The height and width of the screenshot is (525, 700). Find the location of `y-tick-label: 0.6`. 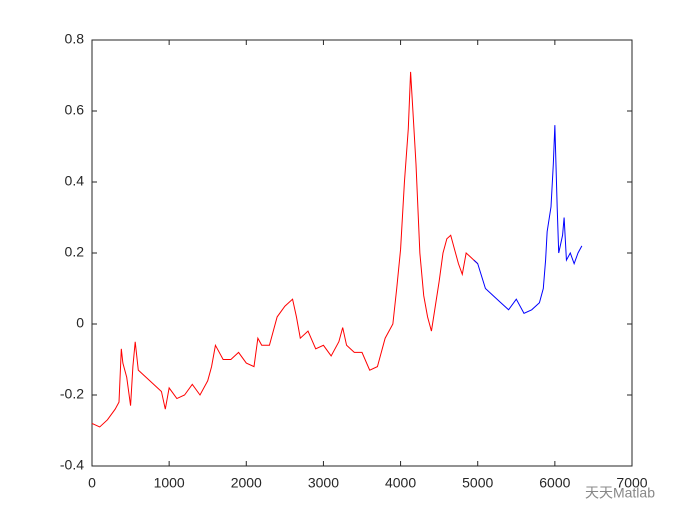

y-tick-label: 0.6 is located at coordinates (75, 110).